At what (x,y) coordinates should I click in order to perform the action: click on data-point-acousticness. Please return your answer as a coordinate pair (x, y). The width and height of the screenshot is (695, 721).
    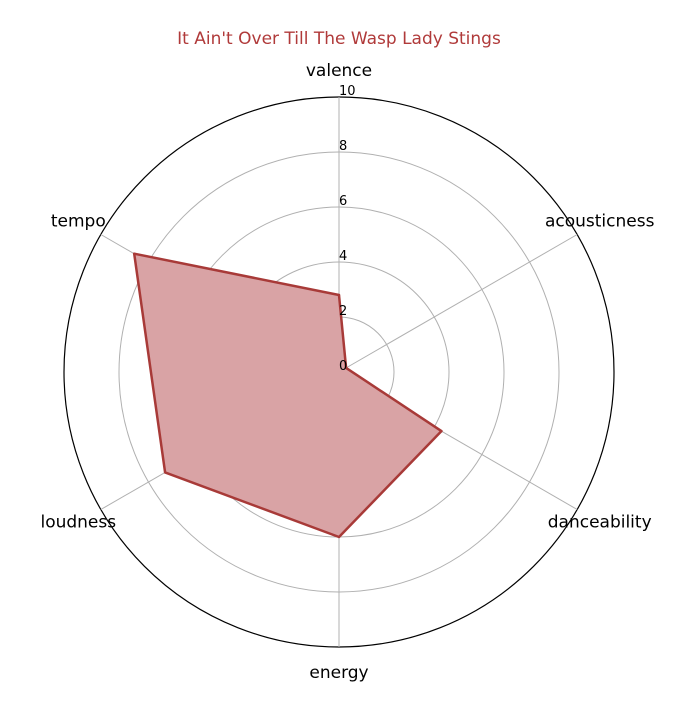
    Looking at the image, I should click on (346, 368).